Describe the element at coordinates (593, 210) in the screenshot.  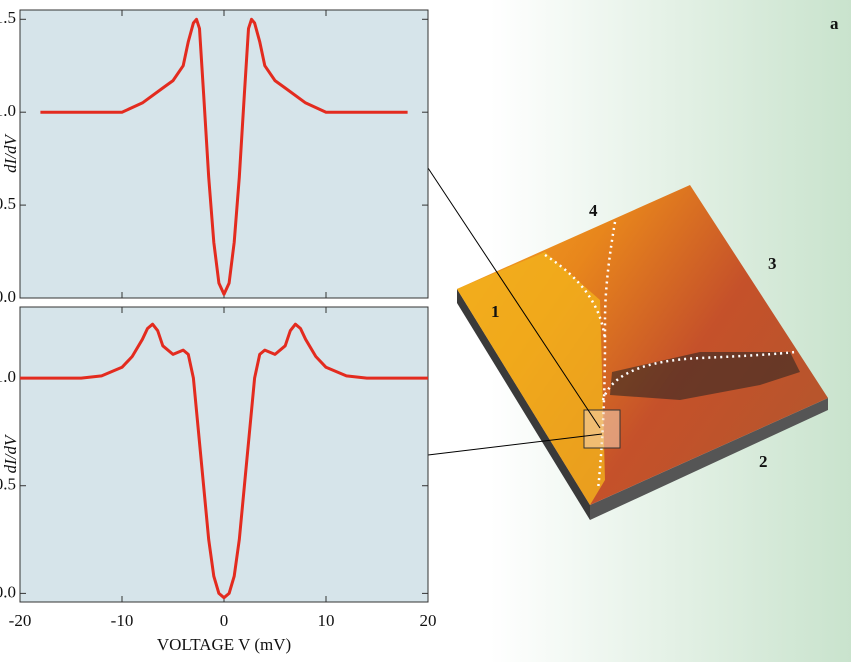
I see `region-label: 4` at that location.